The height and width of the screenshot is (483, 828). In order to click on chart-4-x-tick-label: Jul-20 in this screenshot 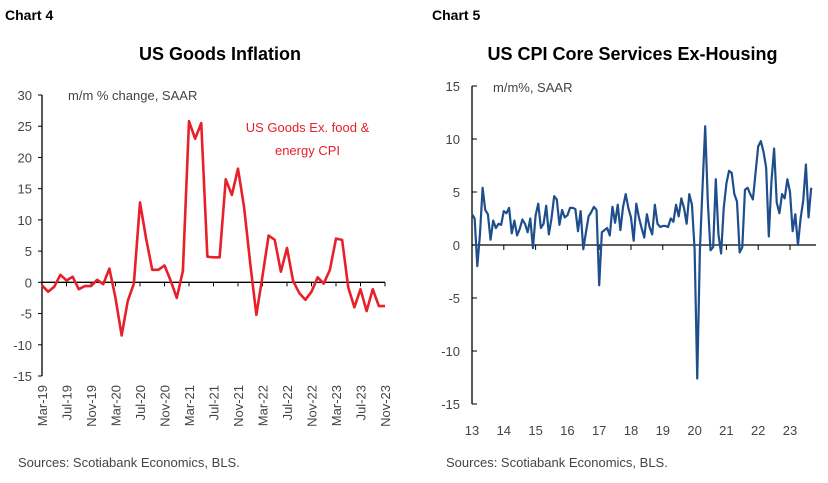, I will do `click(140, 402)`.